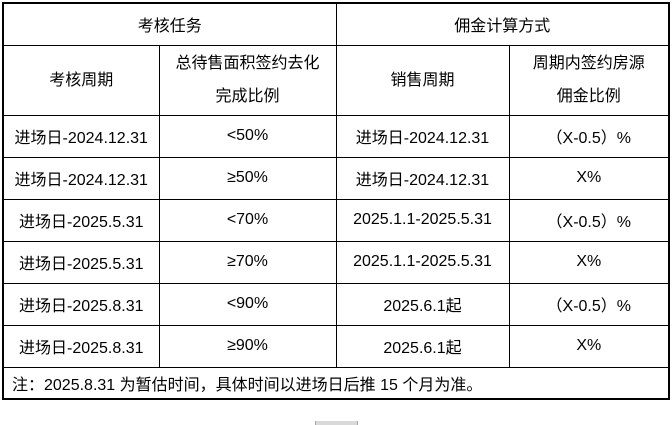 Image resolution: width=672 pixels, height=425 pixels. What do you see at coordinates (502, 24) in the screenshot?
I see `header-commission-method: 佣金计算方式` at bounding box center [502, 24].